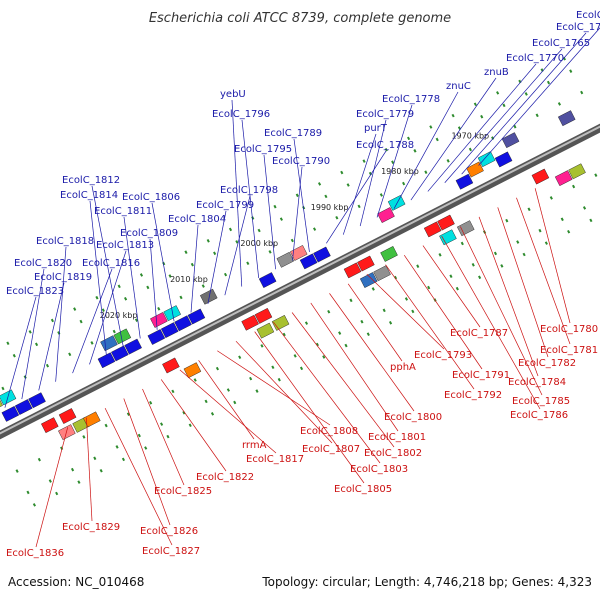 This screenshot has height=600, width=600. What do you see at coordinates (443, 355) in the screenshot?
I see `gene-label-lower: EcolC_1793` at bounding box center [443, 355].